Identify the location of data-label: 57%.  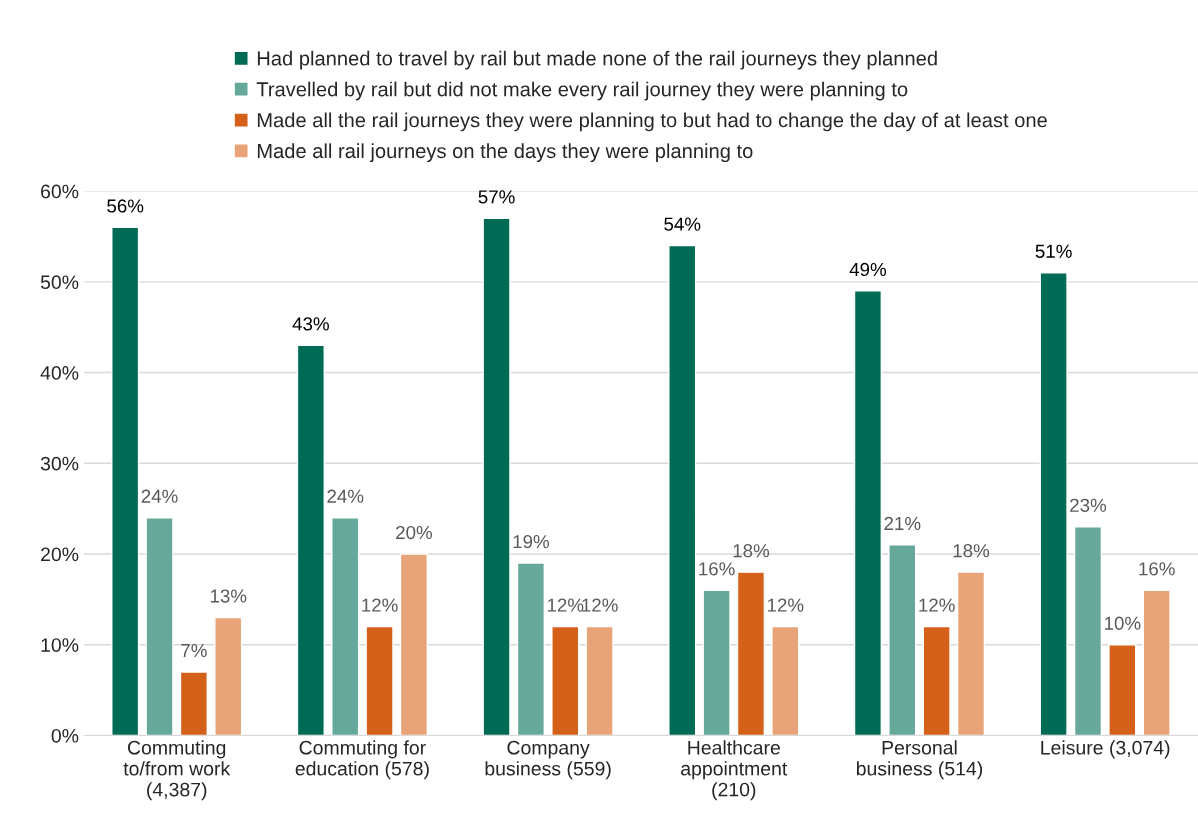
(496, 197).